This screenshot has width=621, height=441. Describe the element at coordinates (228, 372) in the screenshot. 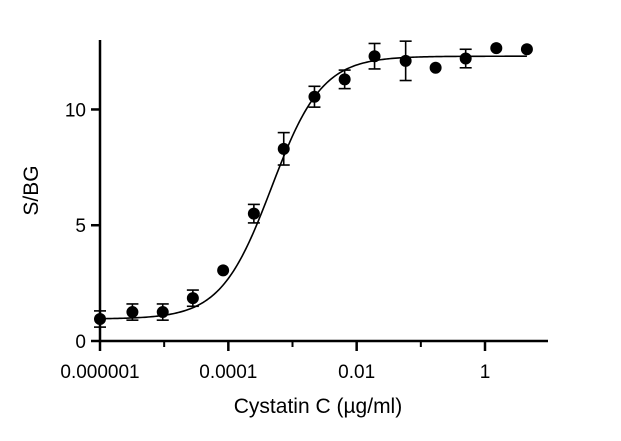

I see `x-tick-label: 0.0001` at that location.